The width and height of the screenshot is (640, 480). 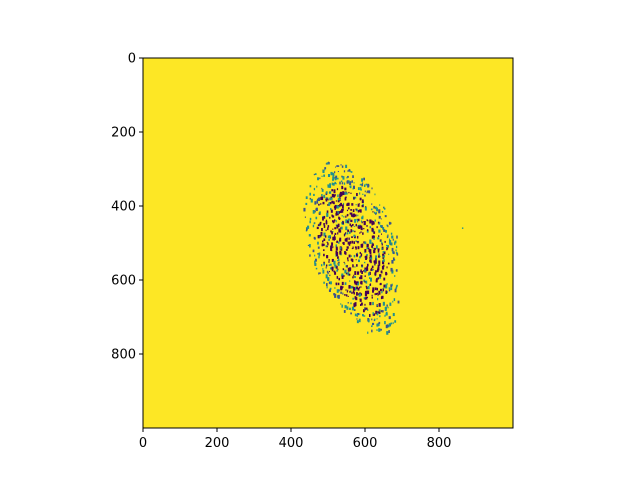 What do you see at coordinates (123, 281) in the screenshot?
I see `y-tick-label: 600` at bounding box center [123, 281].